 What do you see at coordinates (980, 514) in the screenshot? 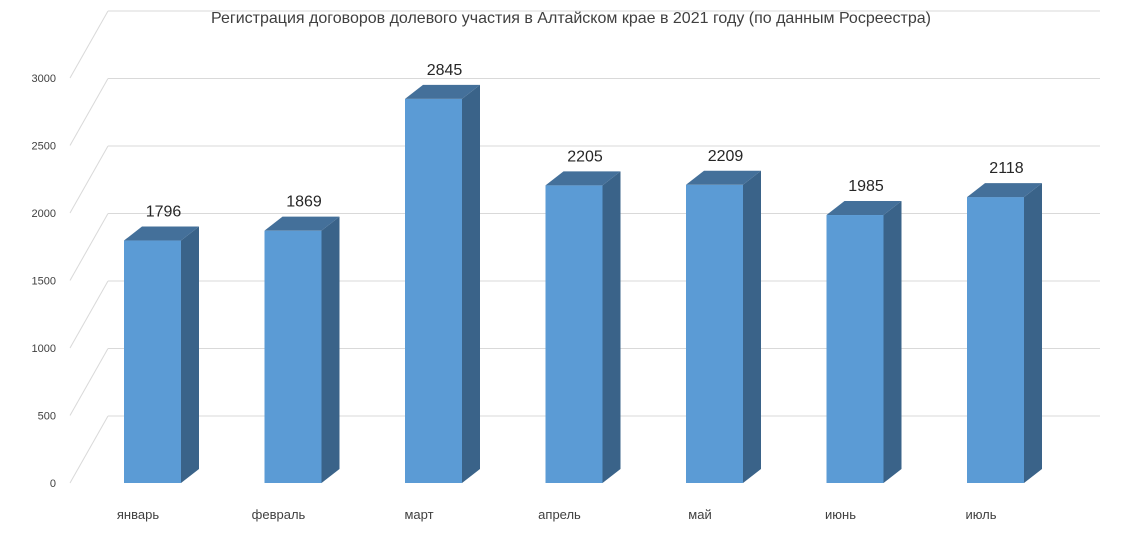
I see `x-tick-label: июль` at bounding box center [980, 514].